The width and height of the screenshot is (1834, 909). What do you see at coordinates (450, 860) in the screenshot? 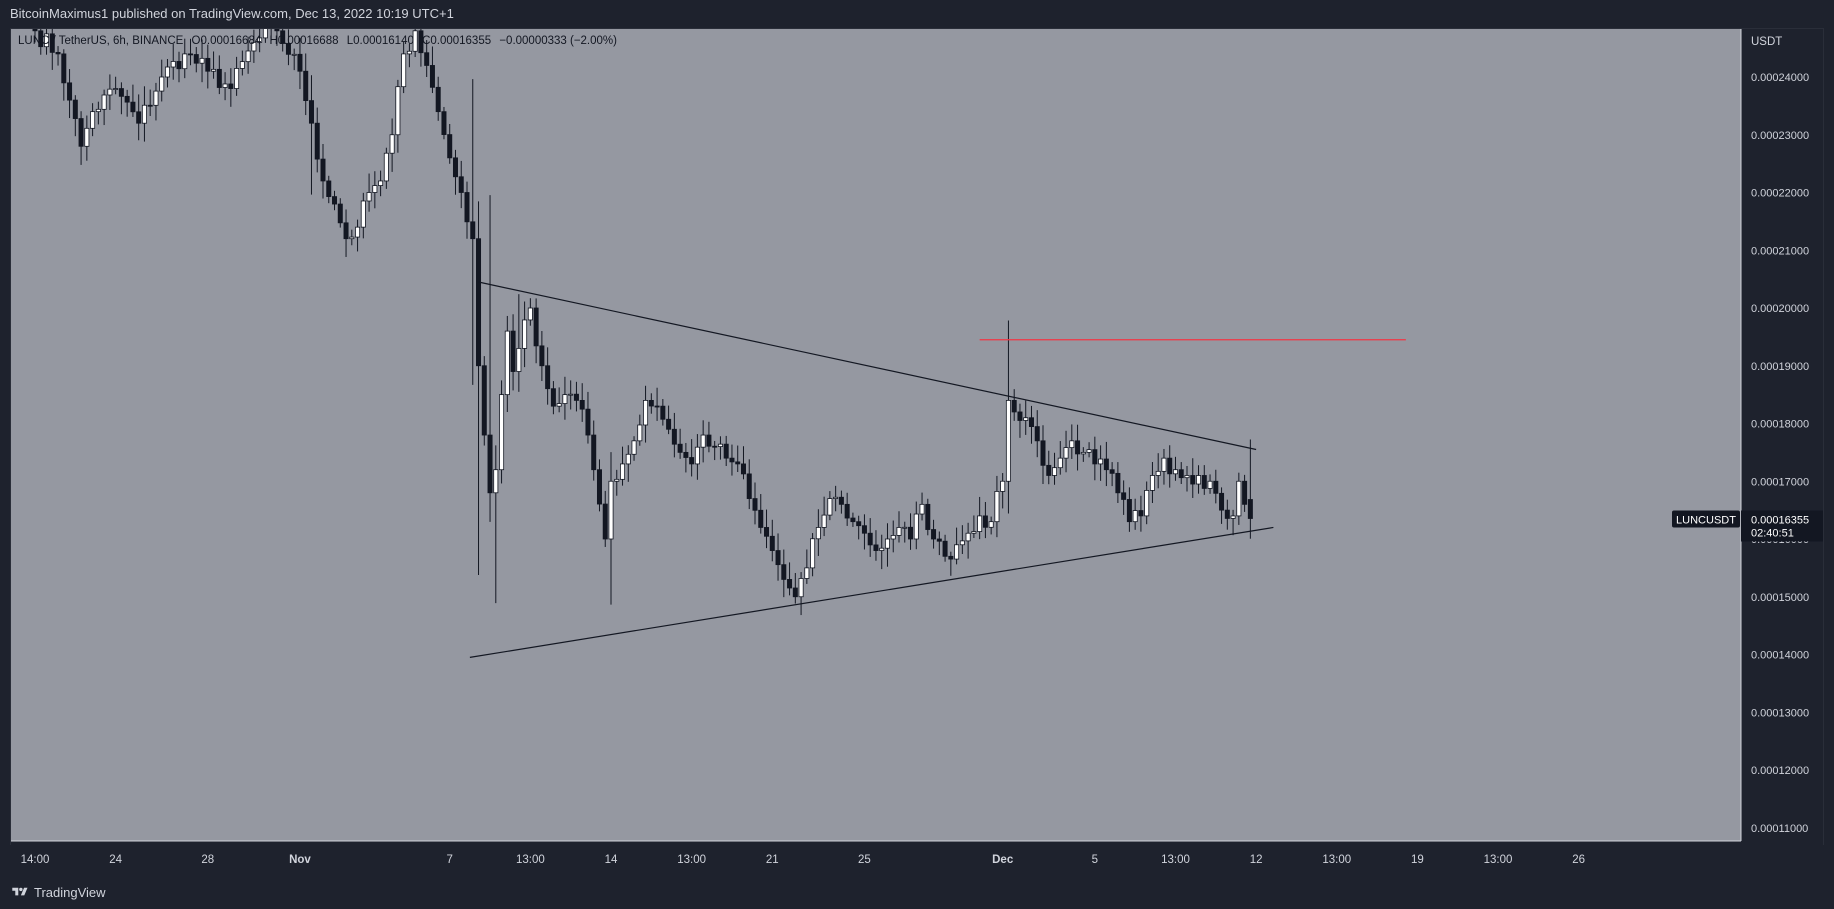
I see `time-tick-label: 7` at bounding box center [450, 860].